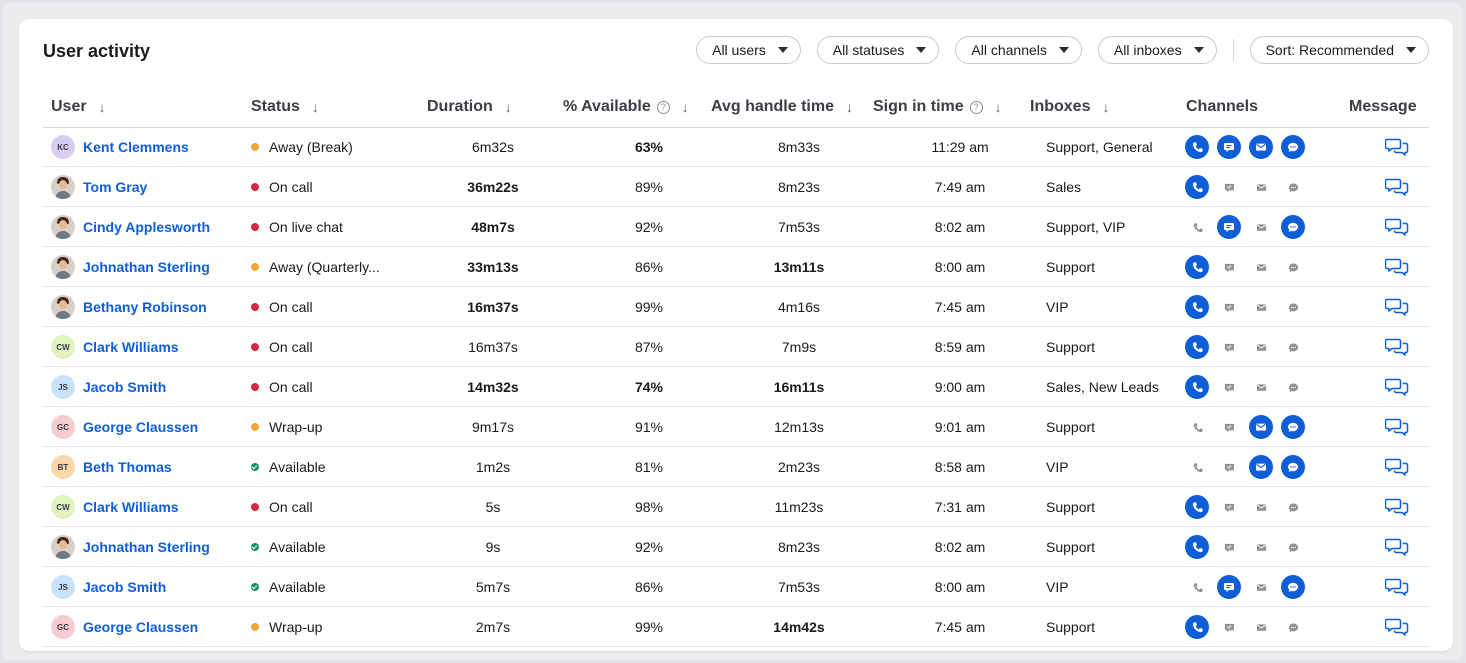  Describe the element at coordinates (147, 227) in the screenshot. I see `user-name-link: Cindy Applesworth` at that location.